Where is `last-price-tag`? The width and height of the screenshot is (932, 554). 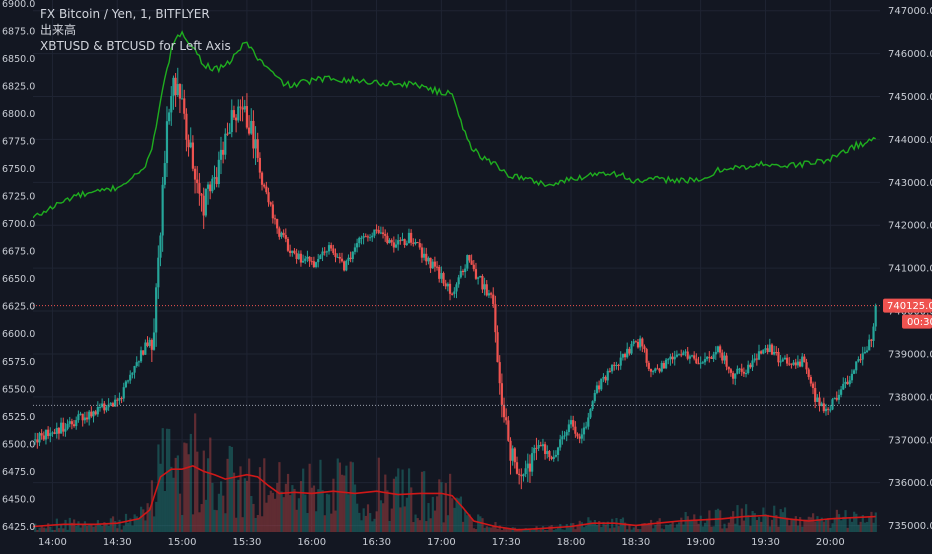
last-price-tag is located at coordinates (907, 305).